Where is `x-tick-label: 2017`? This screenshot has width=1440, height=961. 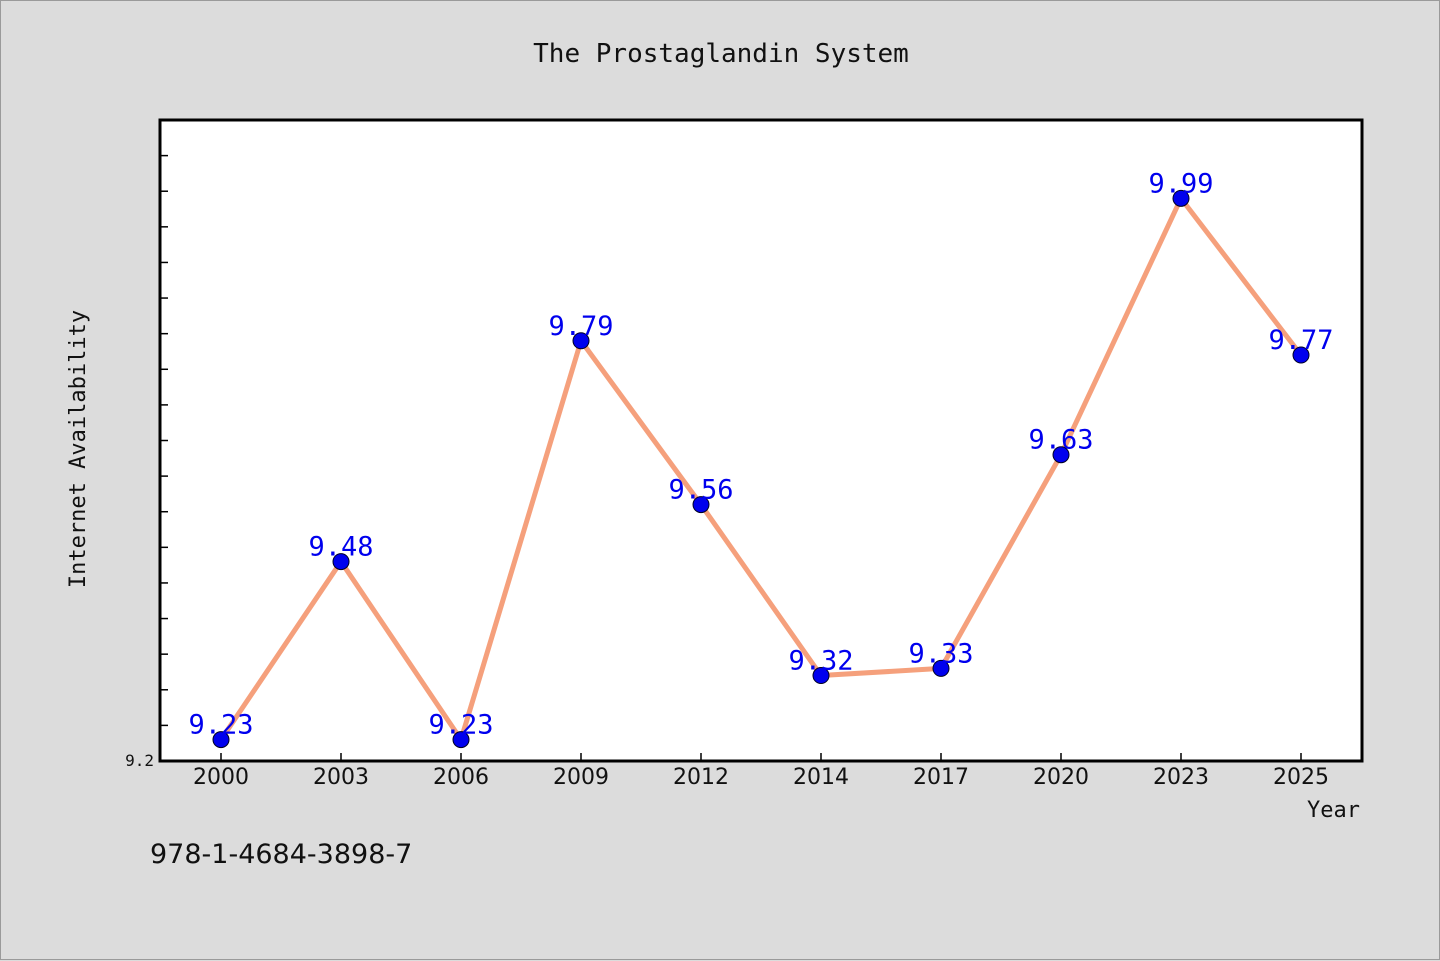 x-tick-label: 2017 is located at coordinates (941, 777).